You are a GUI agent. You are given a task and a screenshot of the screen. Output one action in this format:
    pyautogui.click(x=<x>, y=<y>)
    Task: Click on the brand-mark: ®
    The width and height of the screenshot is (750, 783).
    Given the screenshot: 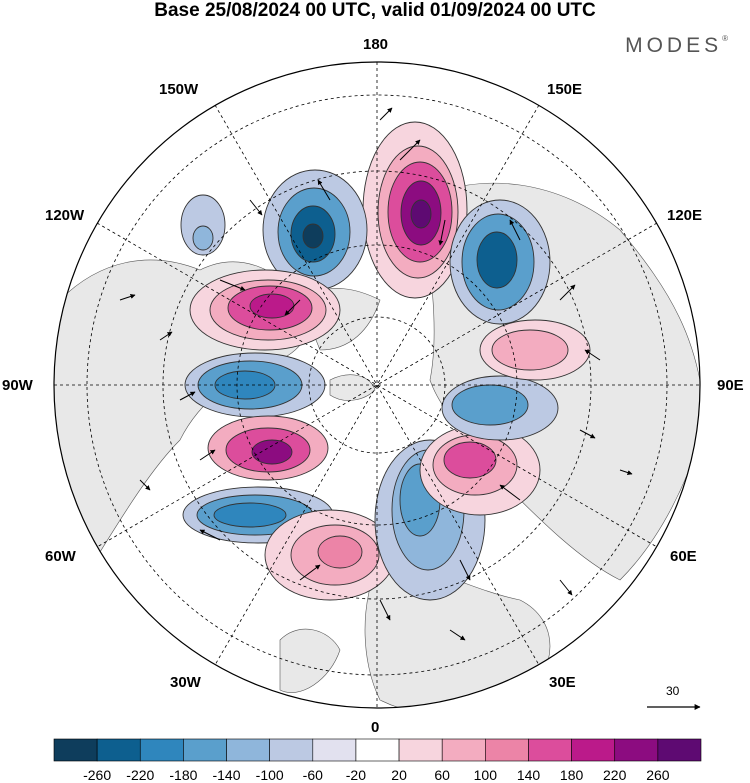 What is the action you would take?
    pyautogui.click(x=725, y=38)
    